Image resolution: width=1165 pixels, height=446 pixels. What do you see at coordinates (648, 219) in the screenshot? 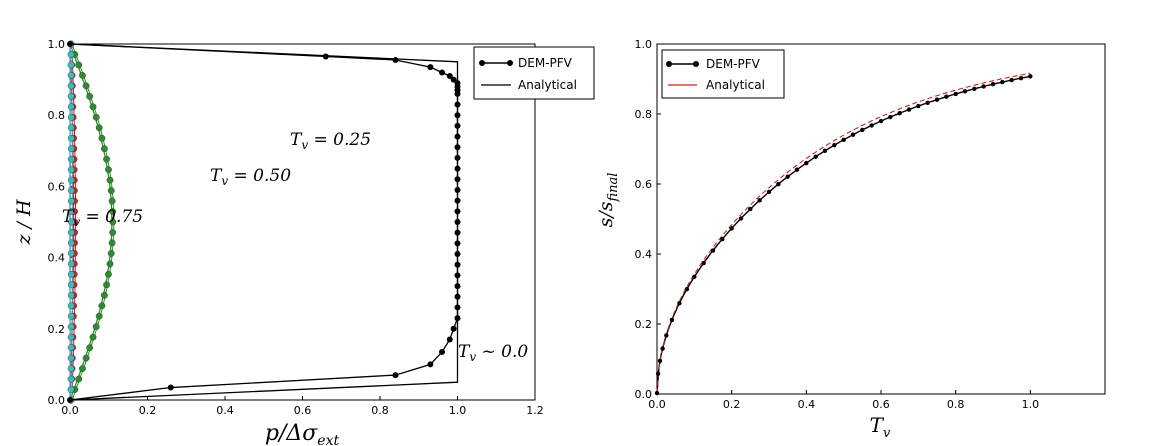
I see `right-y-tick-labels: 0.0 0.2 0.4 0.6 0.8 1.0` at bounding box center [648, 219].